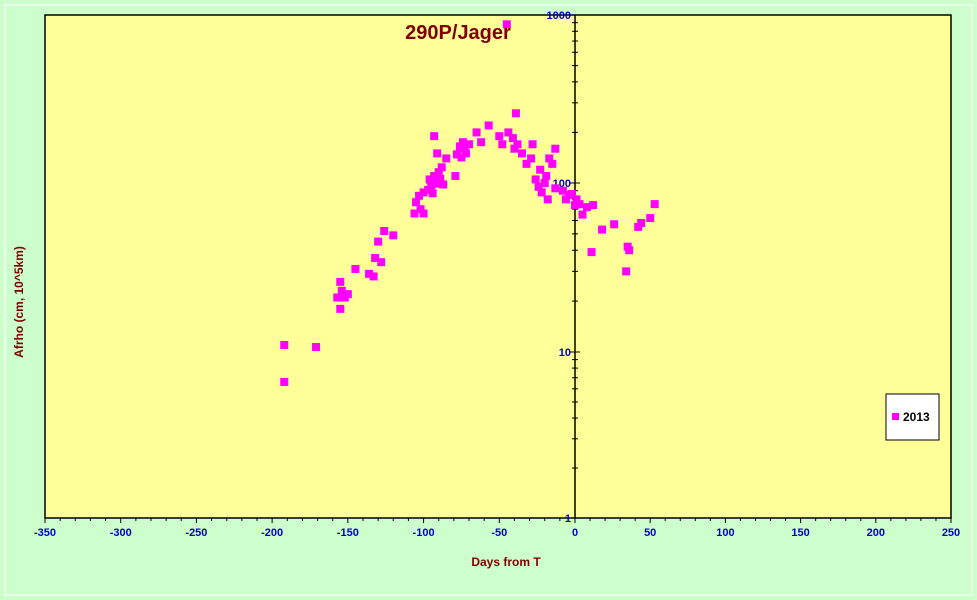 Image resolution: width=977 pixels, height=600 pixels. I want to click on x-axis-title: Days from T, so click(506, 562).